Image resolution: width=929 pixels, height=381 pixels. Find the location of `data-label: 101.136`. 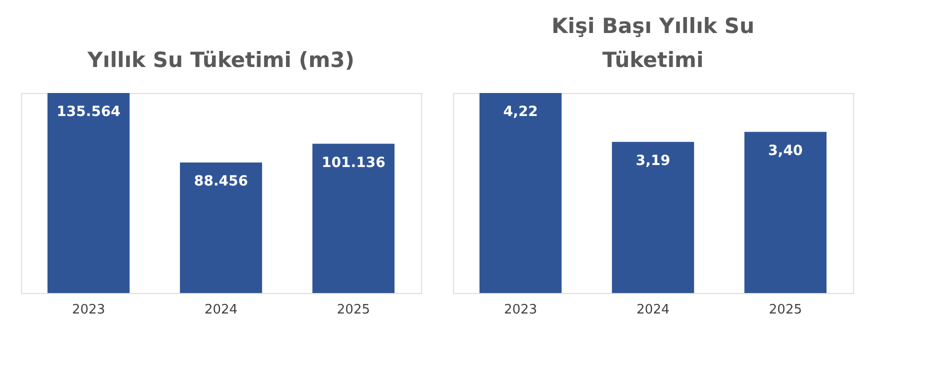

data-label: 101.136 is located at coordinates (354, 162).